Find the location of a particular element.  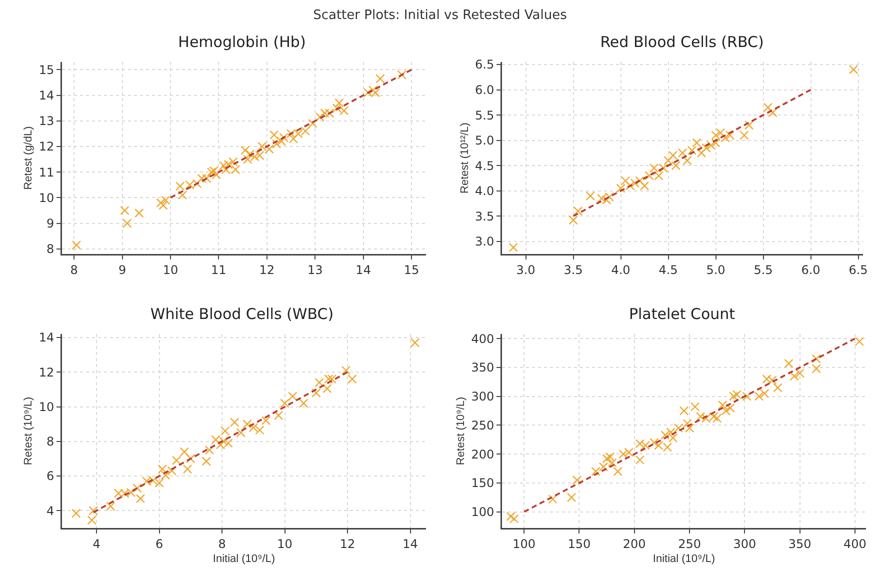

y-tick-label: 10 is located at coordinates (46, 197).